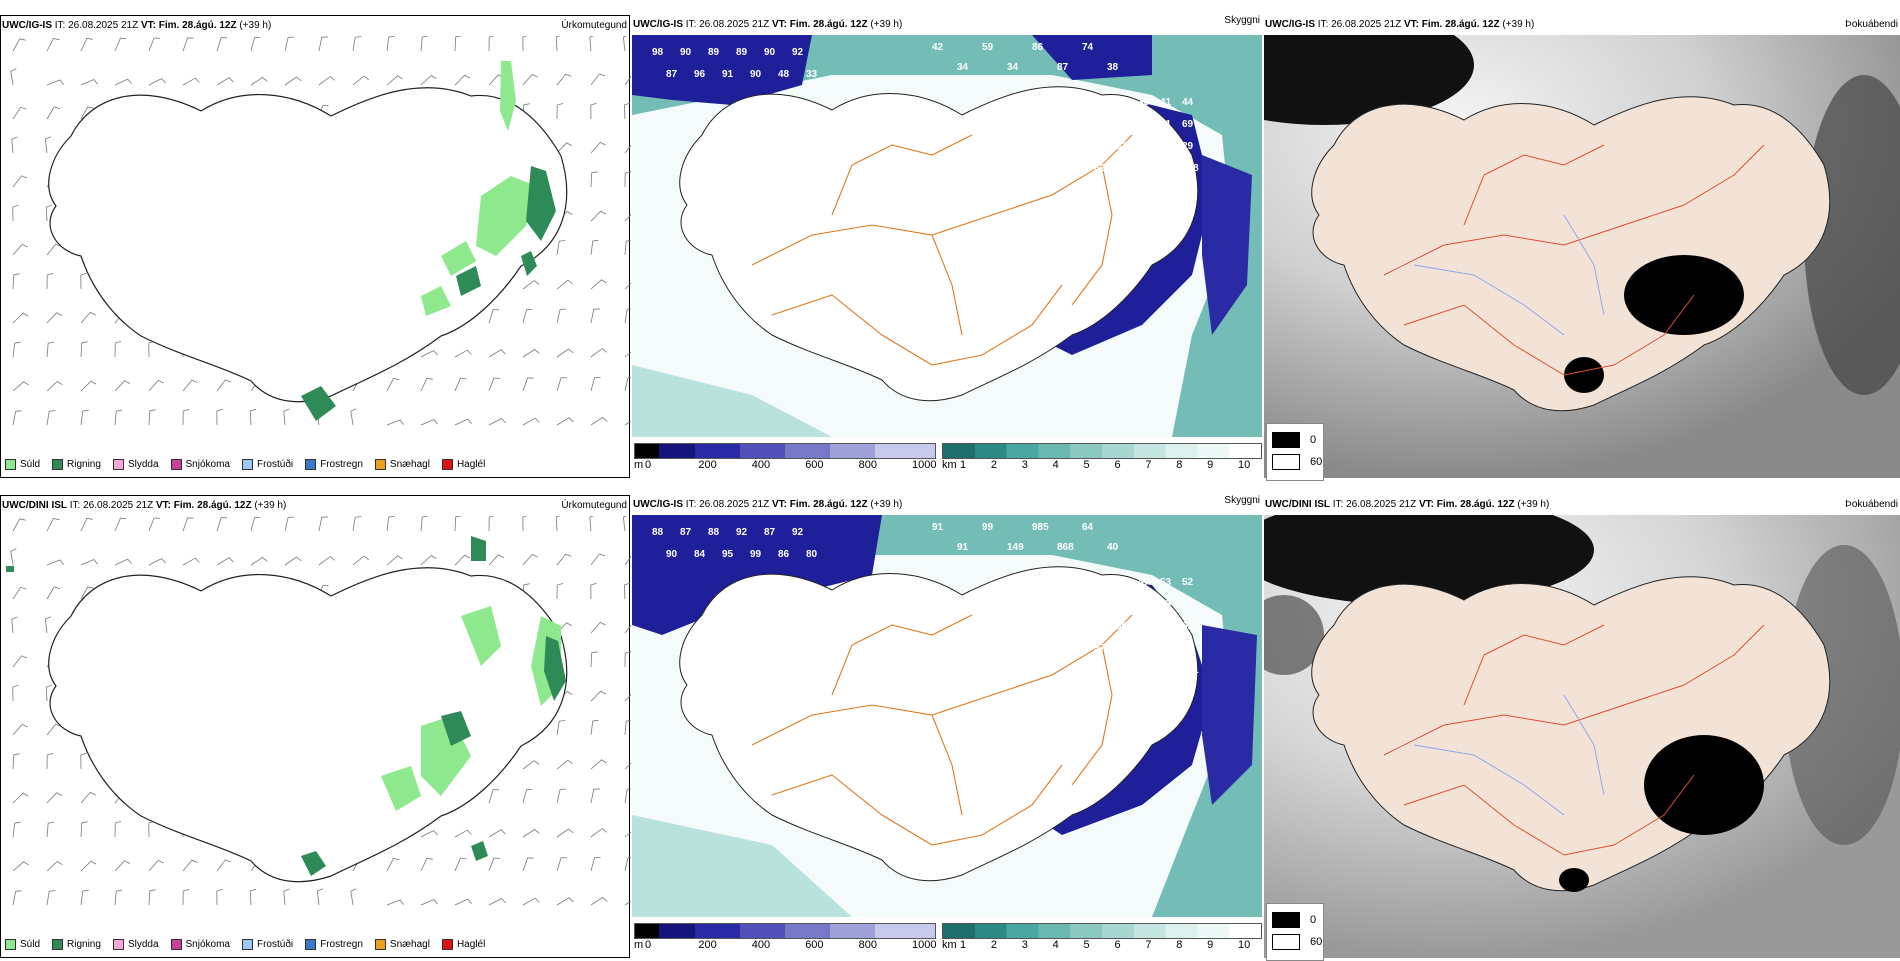 The height and width of the screenshot is (961, 1900). Describe the element at coordinates (1190, 168) in the screenshot. I see `visibility-value-label: 208` at that location.